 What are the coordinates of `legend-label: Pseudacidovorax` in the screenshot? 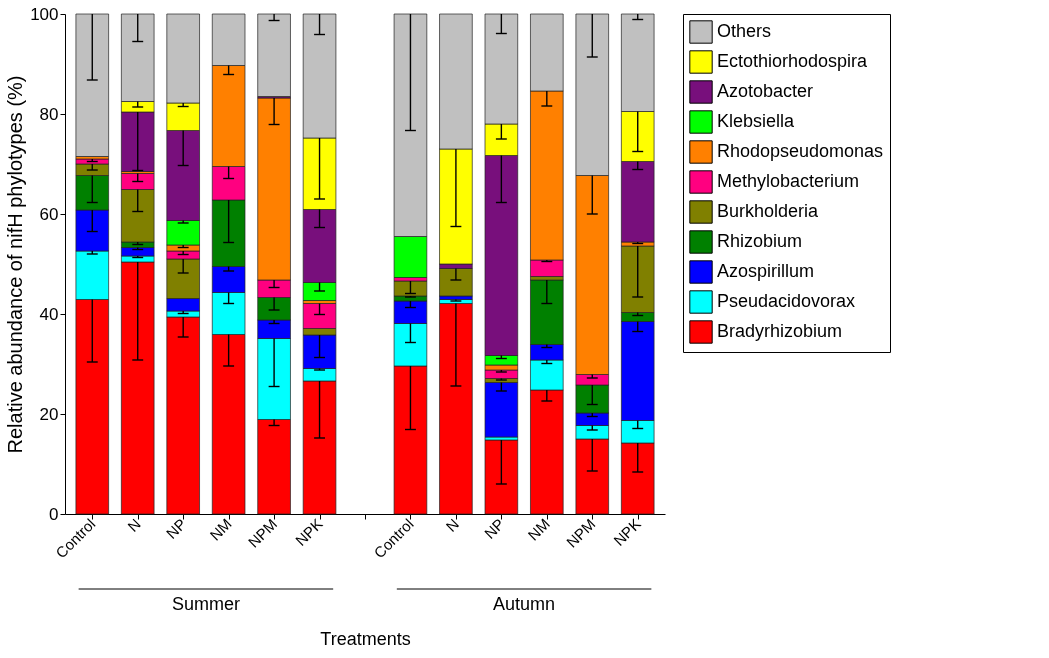 It's located at (786, 301).